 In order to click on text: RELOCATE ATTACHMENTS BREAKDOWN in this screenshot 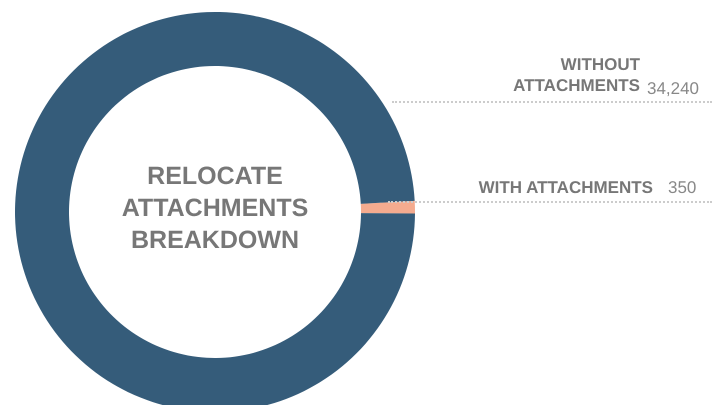, I will do `click(215, 208)`.